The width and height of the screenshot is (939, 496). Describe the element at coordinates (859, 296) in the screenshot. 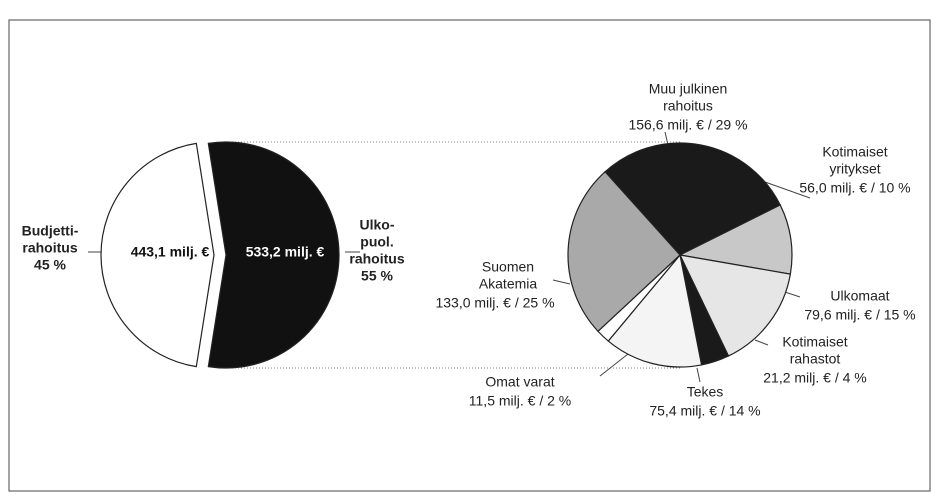

I see `category-label: Ulkomaat` at that location.